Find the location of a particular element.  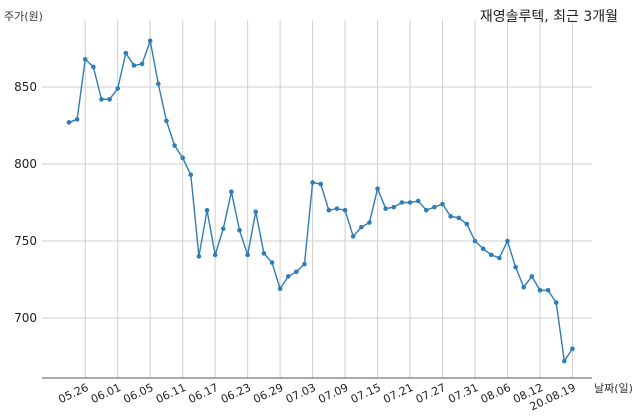

x-tick-label: 05.26 is located at coordinates (73, 393).